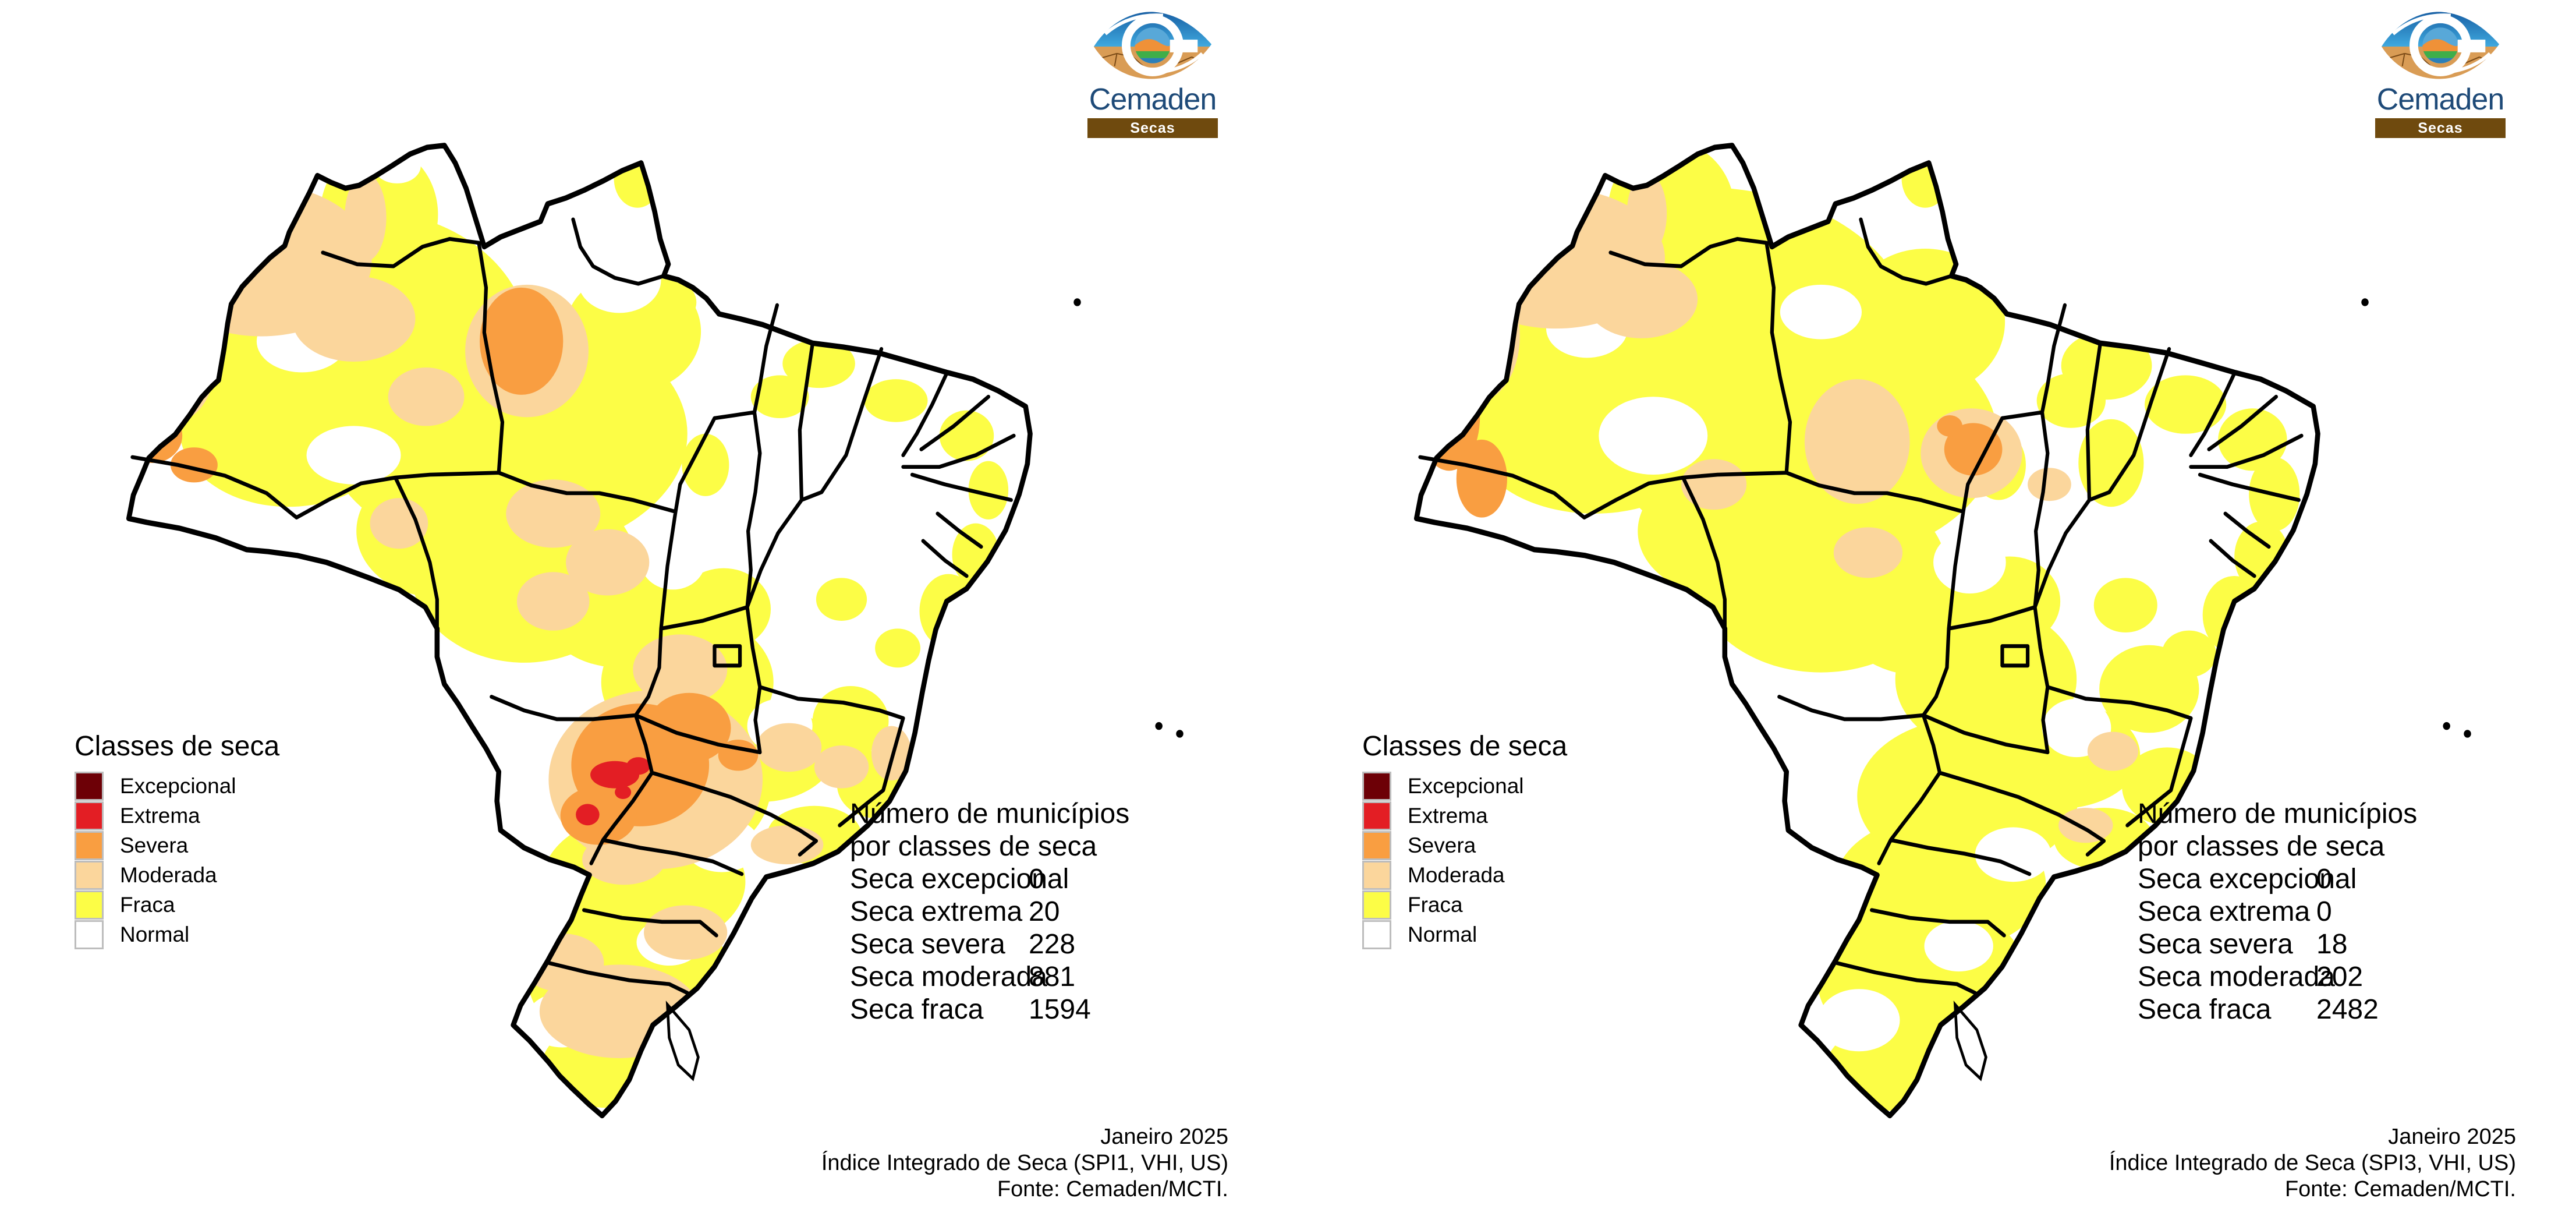 The width and height of the screenshot is (2576, 1223). Describe the element at coordinates (1052, 944) in the screenshot. I see `stat-value: 228` at that location.